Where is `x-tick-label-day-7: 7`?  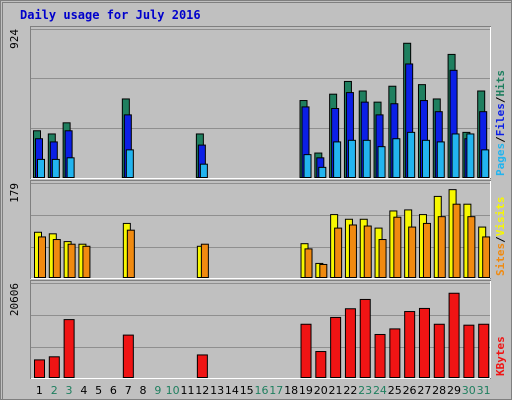 x-tick-label-day-7: 7 is located at coordinates (128, 390).